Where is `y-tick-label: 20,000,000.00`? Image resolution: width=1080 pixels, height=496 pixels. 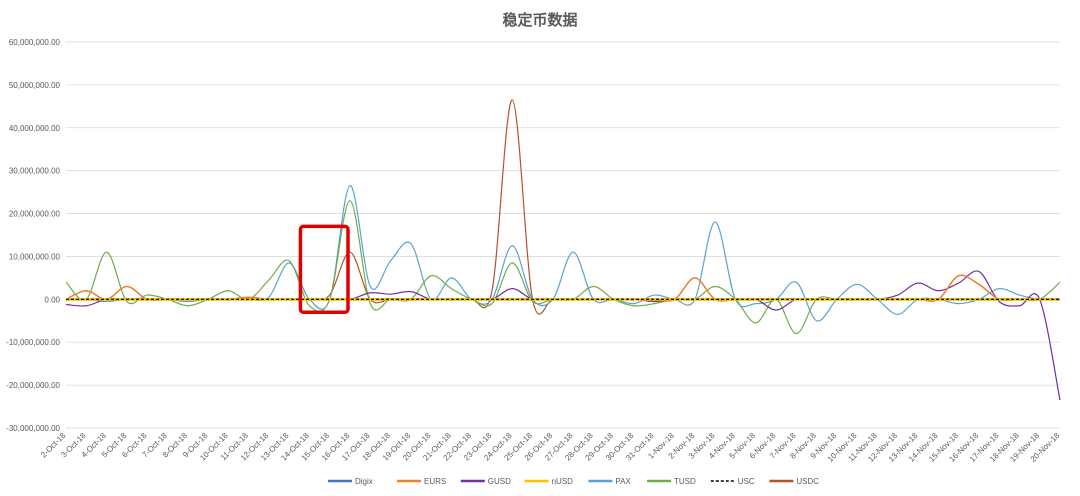
y-tick-label: 20,000,000.00 is located at coordinates (35, 214).